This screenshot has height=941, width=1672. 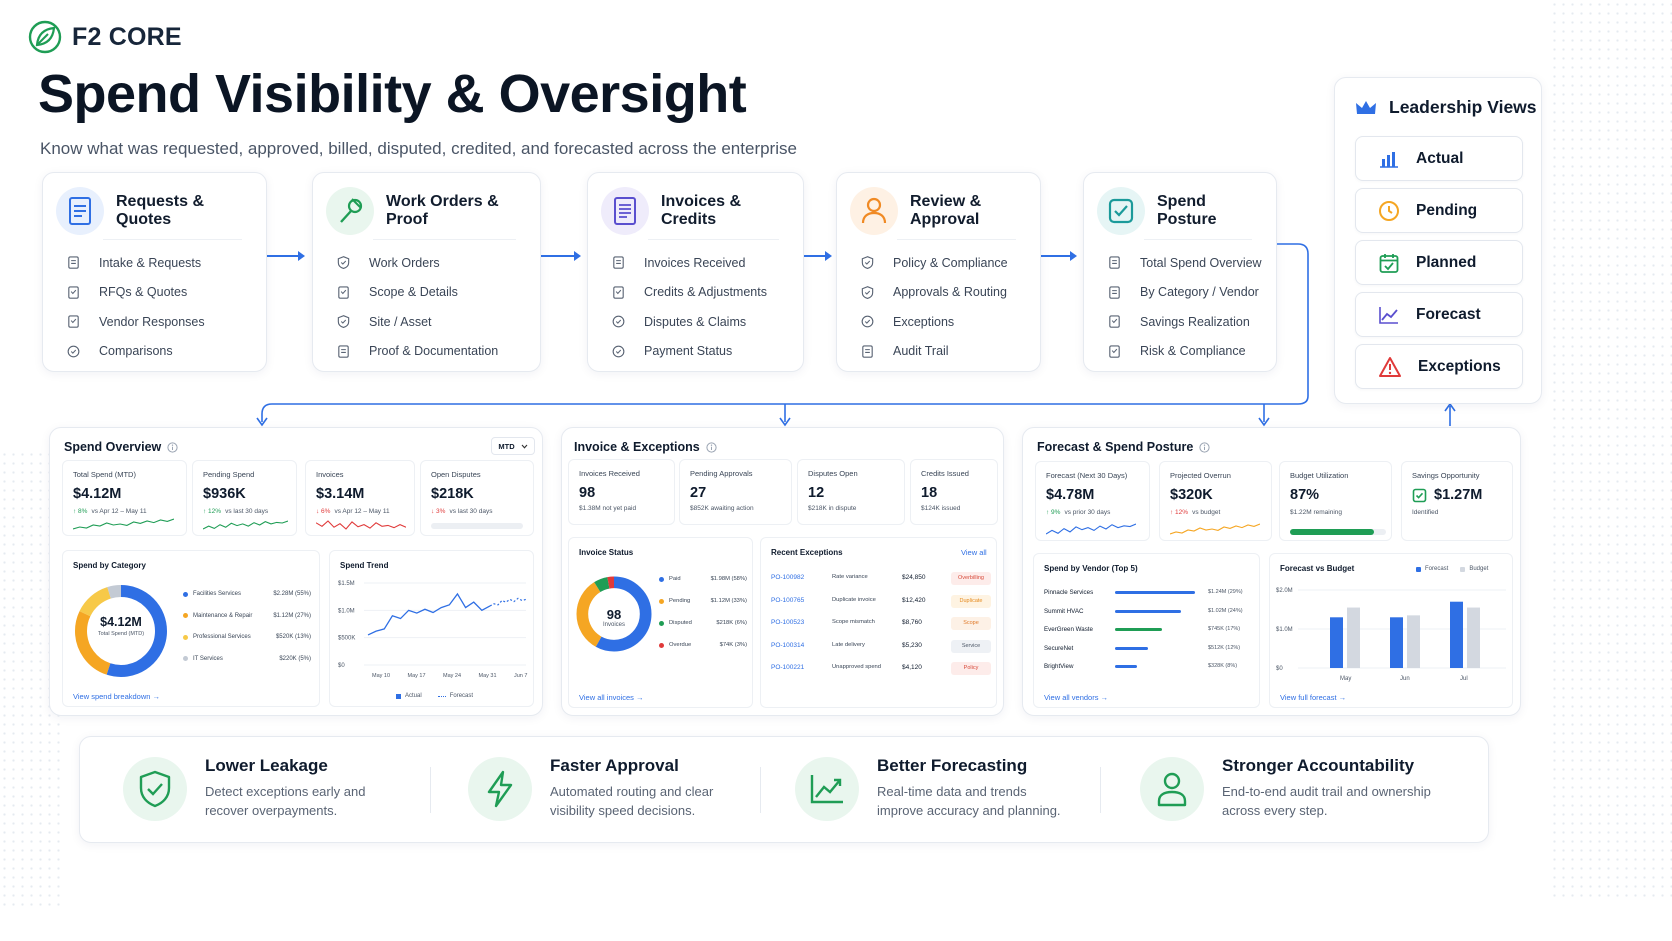 What do you see at coordinates (950, 293) in the screenshot?
I see `stage-item: Approvals & Routing` at bounding box center [950, 293].